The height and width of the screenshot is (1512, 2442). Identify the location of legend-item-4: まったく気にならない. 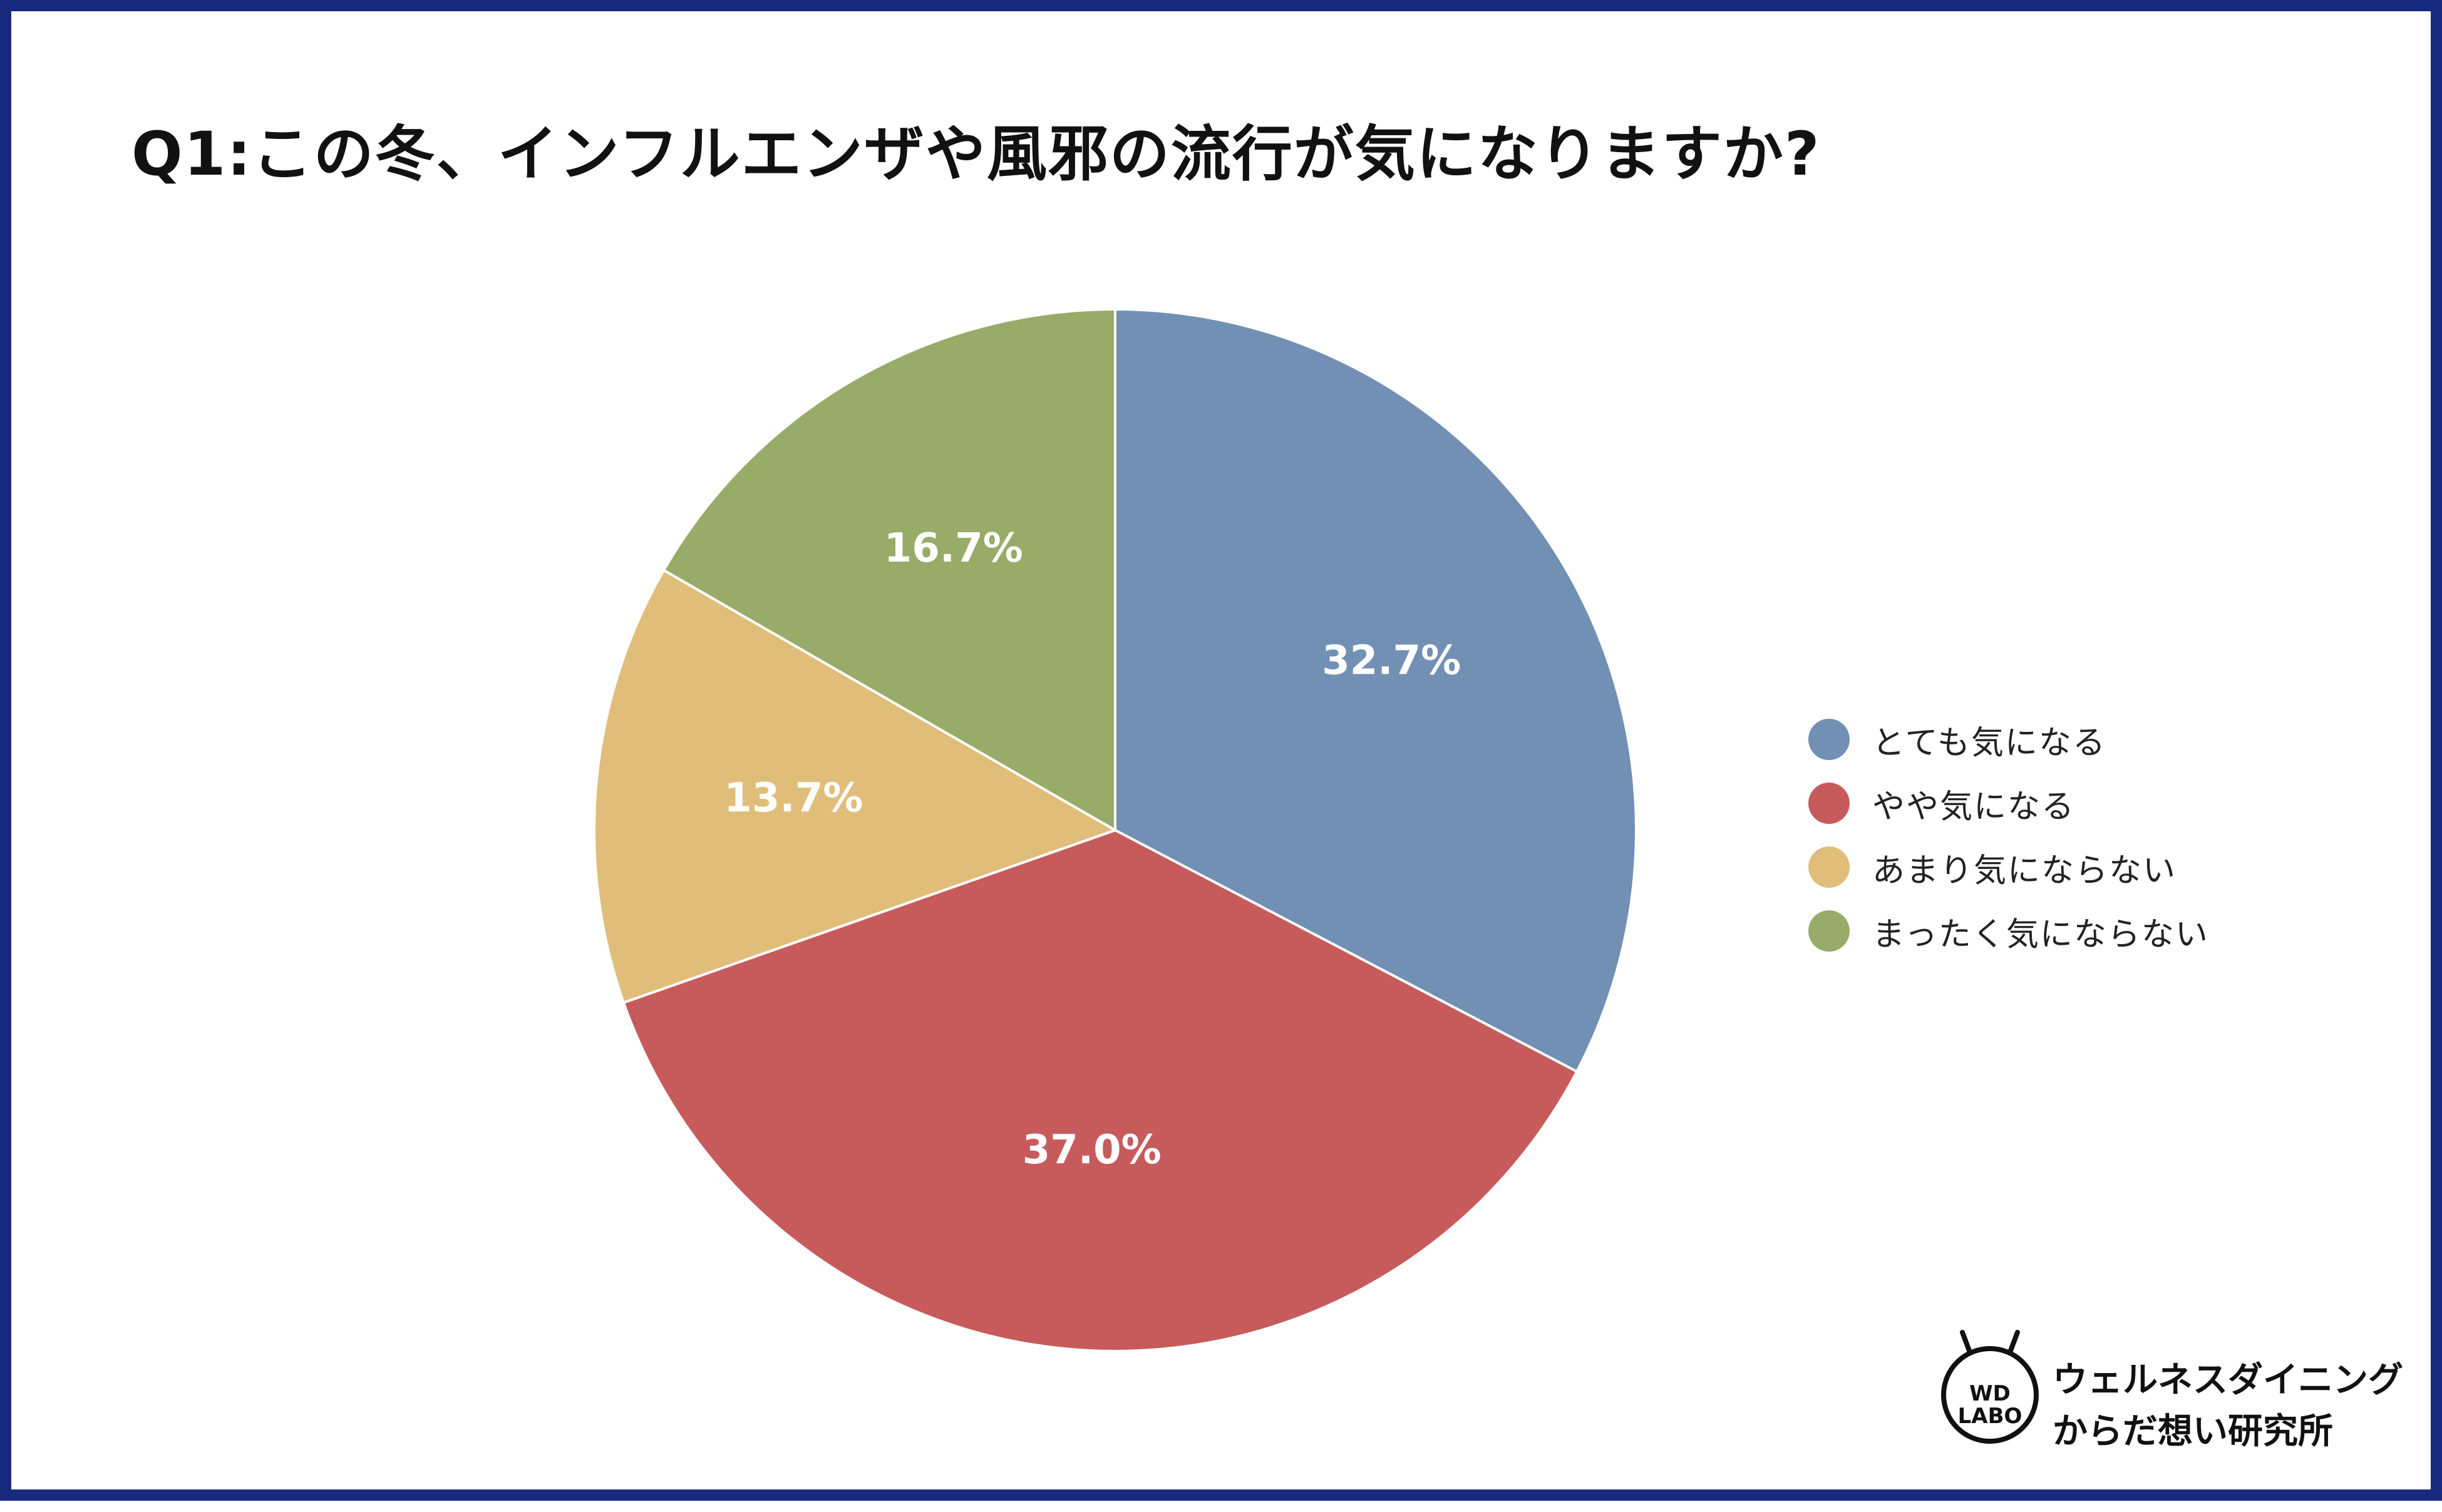
(2009, 931).